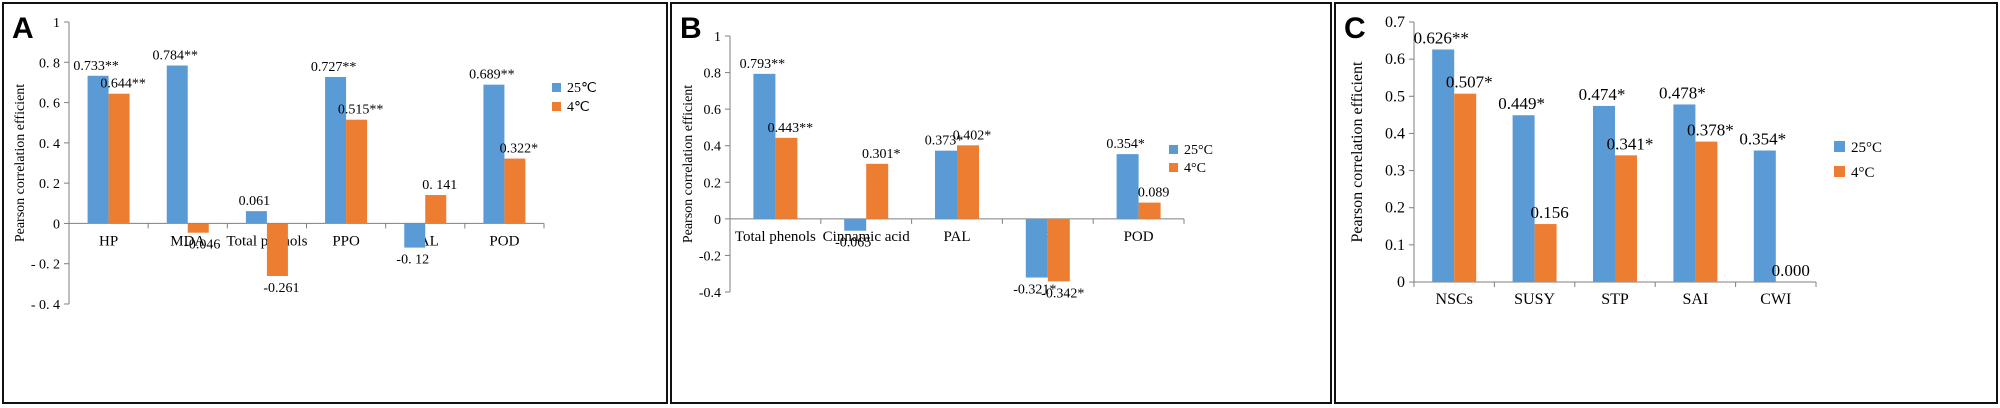  I want to click on y-tick-label: -0.2, so click(710, 256).